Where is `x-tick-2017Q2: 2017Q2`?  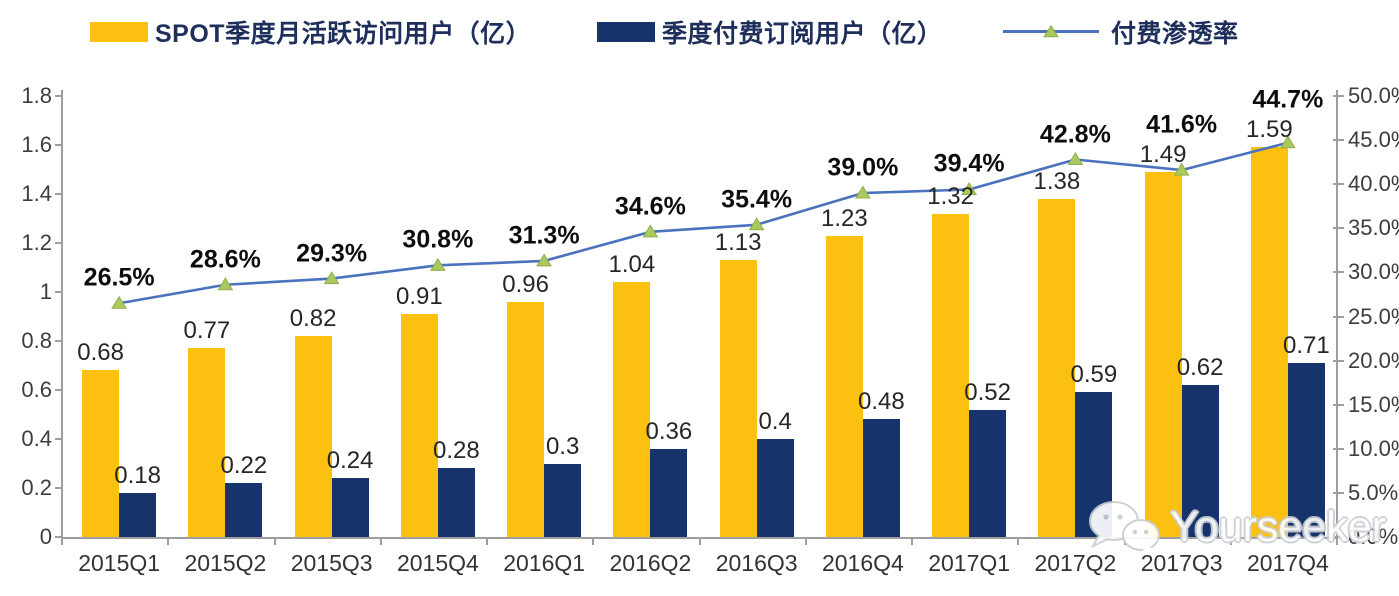
x-tick-2017Q2: 2017Q2 is located at coordinates (1075, 563).